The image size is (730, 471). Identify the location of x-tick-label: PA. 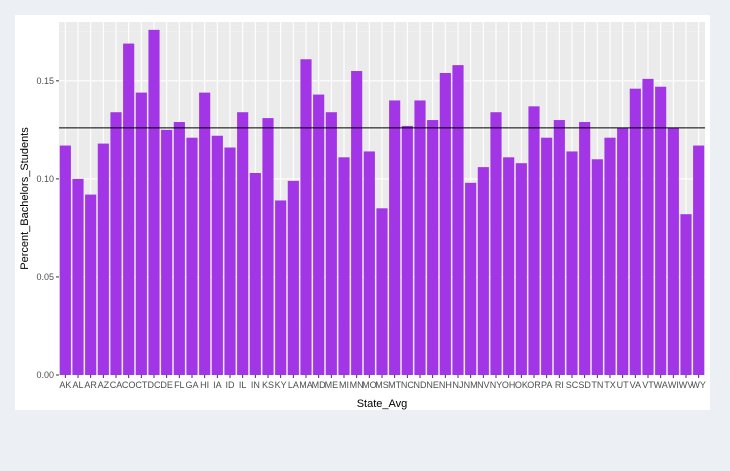
(546, 385).